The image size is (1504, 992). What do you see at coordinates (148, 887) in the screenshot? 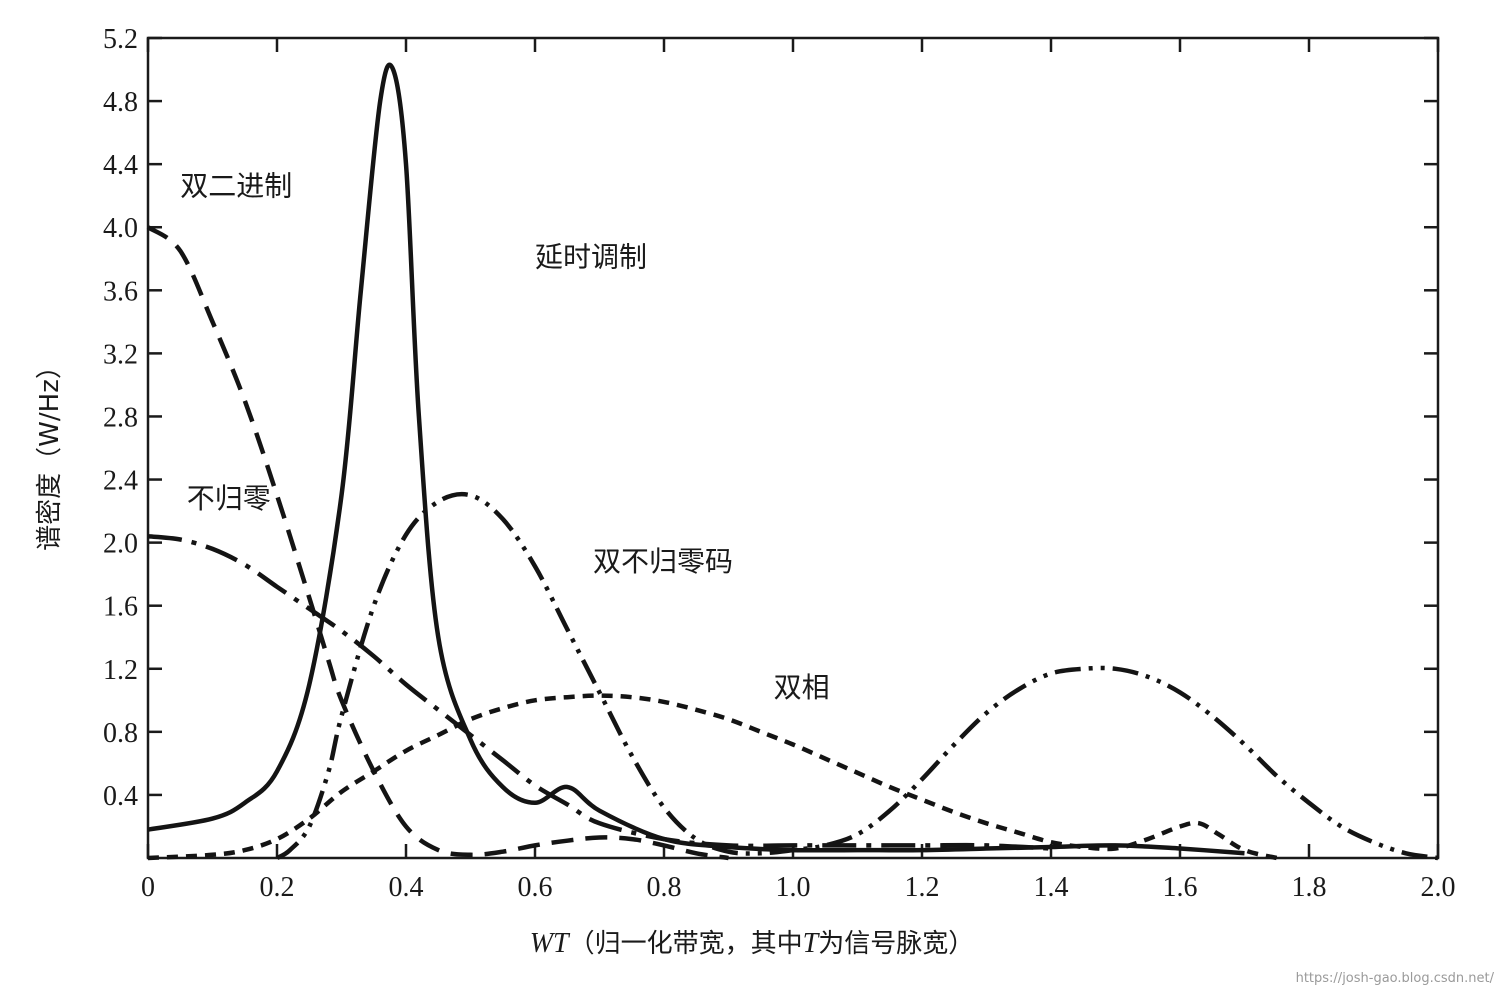
I see `x-tick-label: 0` at bounding box center [148, 887].